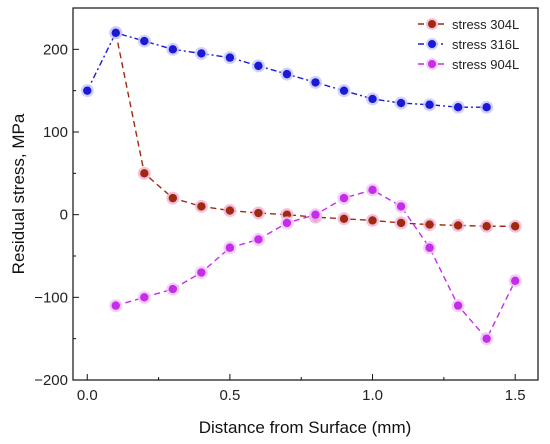 The image size is (550, 444). Describe the element at coordinates (485, 64) in the screenshot. I see `legend-label: stress 904L` at that location.